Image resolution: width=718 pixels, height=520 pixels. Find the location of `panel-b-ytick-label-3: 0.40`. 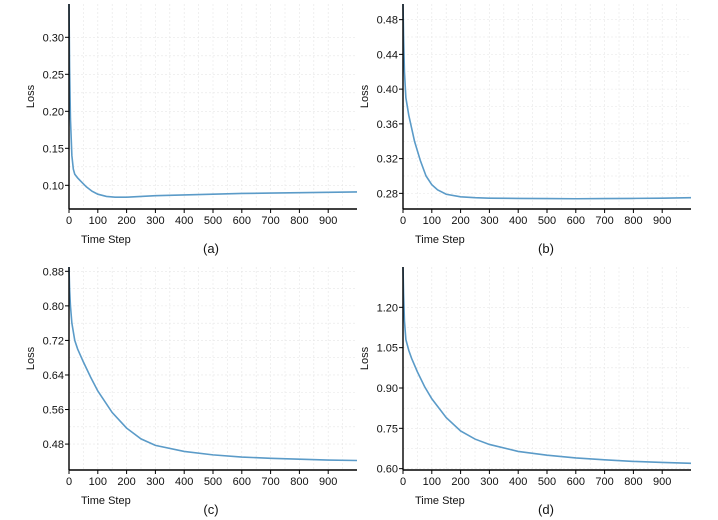

panel-b-ytick-label-3: 0.40 is located at coordinates (387, 90).